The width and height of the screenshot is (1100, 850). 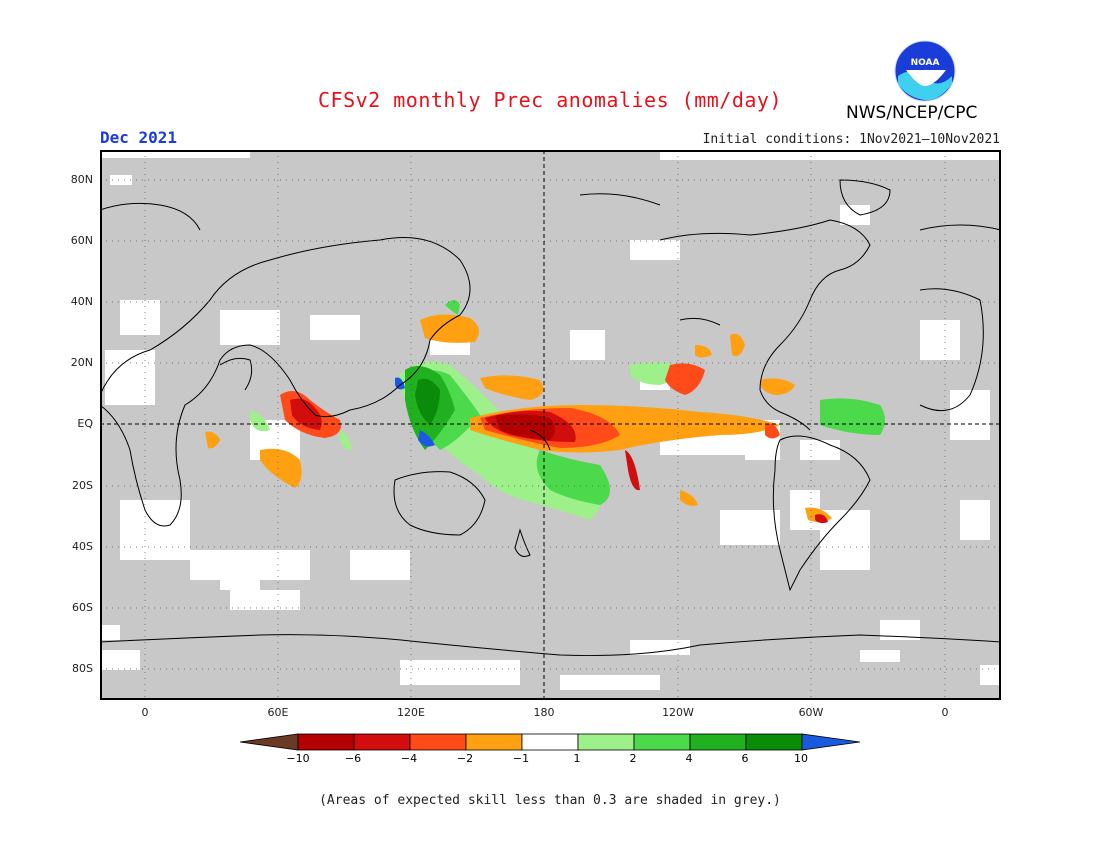 I want to click on svg-text: NOAA, so click(x=925, y=63).